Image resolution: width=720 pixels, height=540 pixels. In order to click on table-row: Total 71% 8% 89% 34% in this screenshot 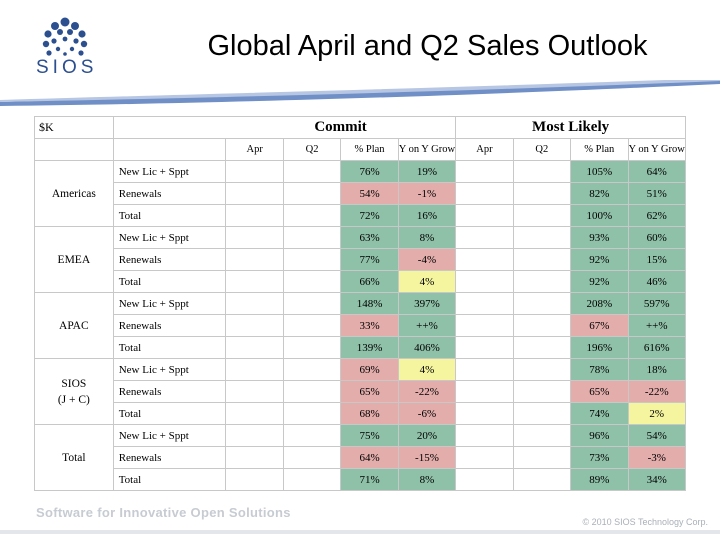, I will do `click(360, 479)`.